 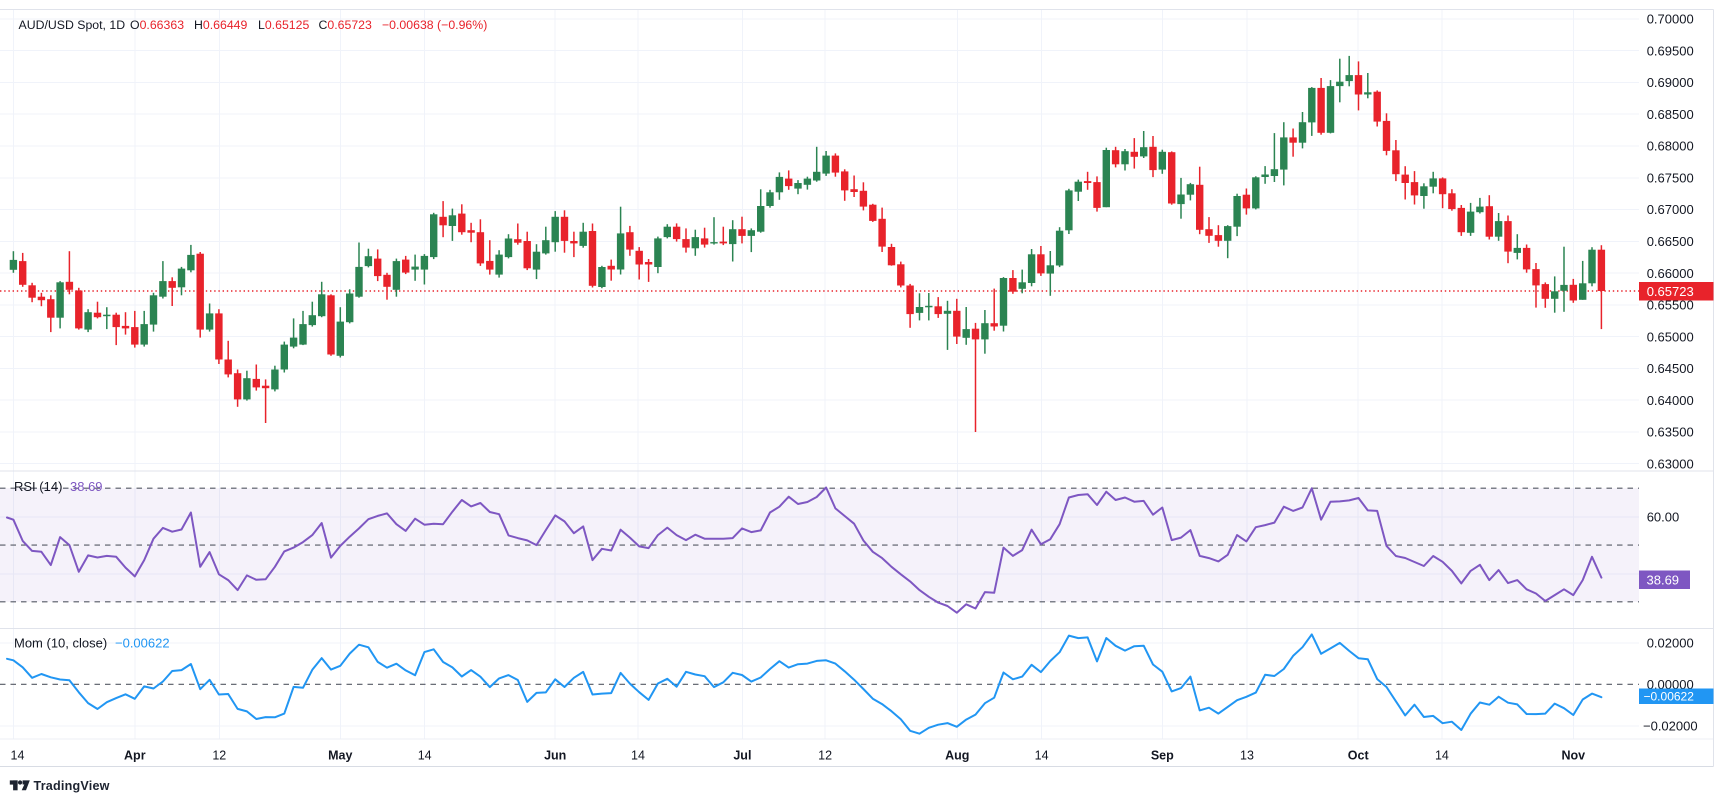 I want to click on svg-text: May, so click(x=340, y=756).